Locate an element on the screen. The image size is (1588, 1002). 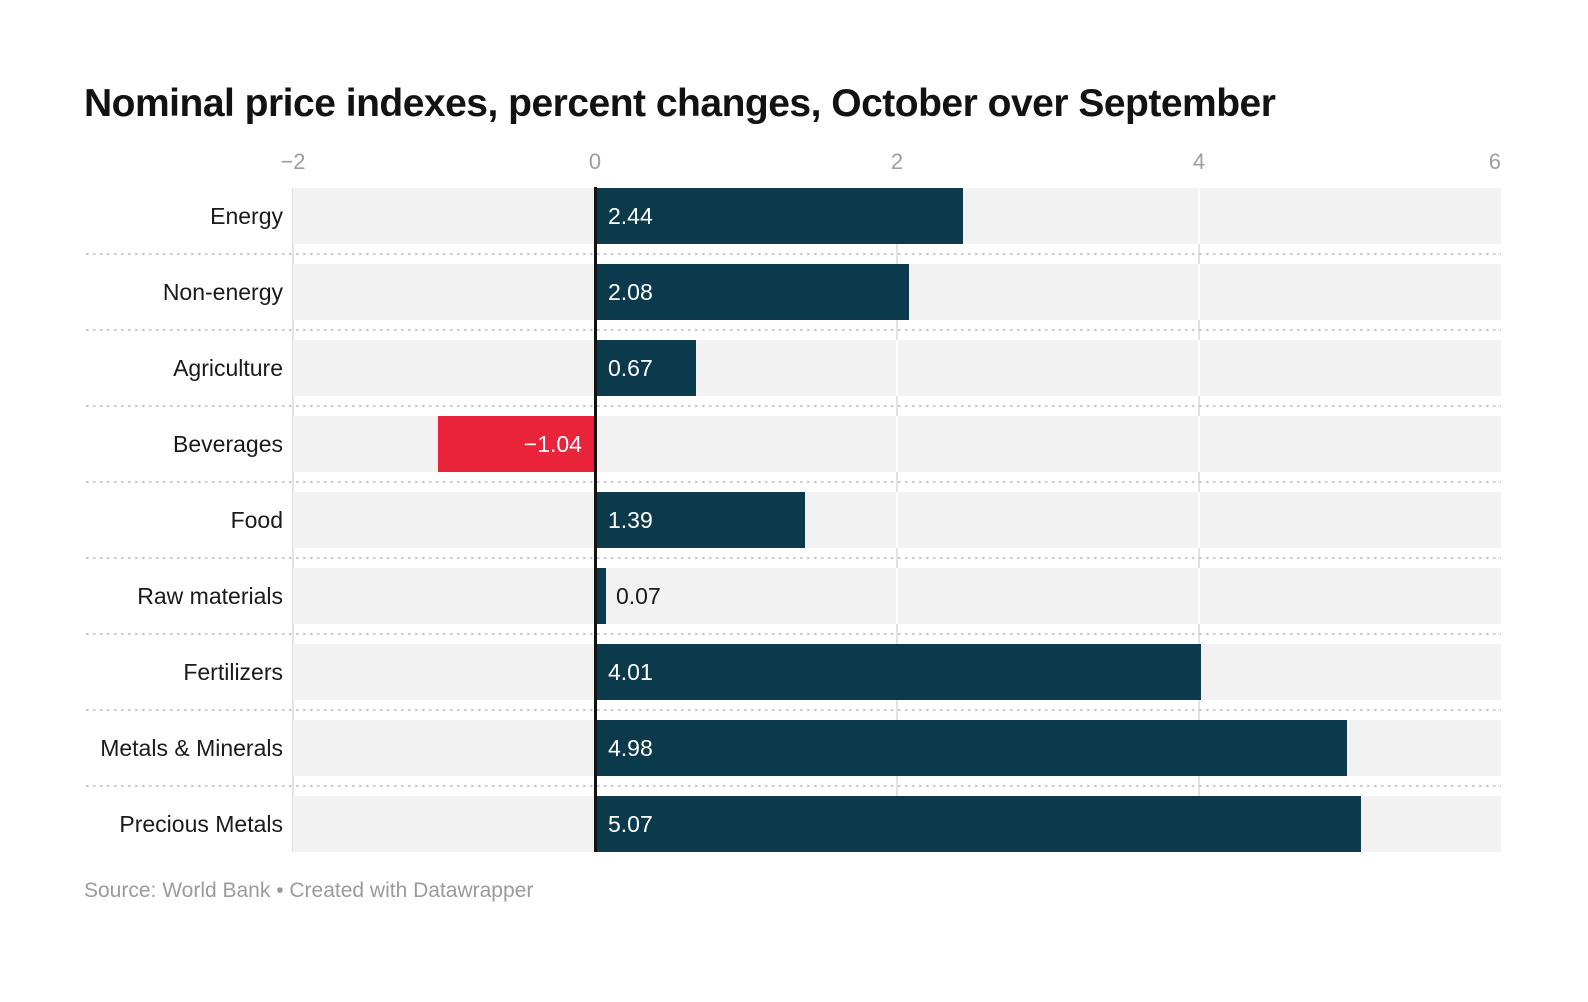
value-label-energy: 2.44 is located at coordinates (630, 216).